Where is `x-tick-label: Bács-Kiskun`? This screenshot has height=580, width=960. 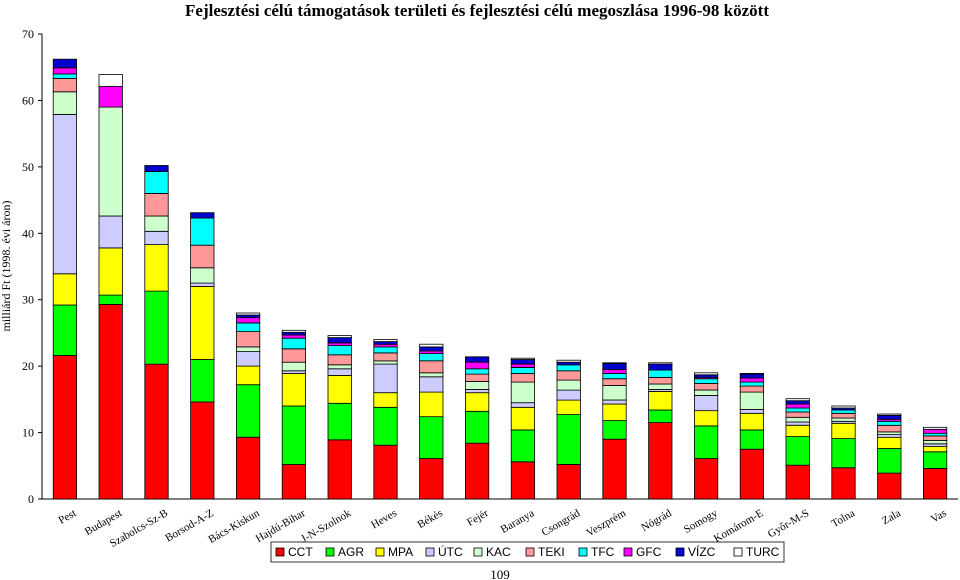 x-tick-label: Bács-Kiskun is located at coordinates (234, 526).